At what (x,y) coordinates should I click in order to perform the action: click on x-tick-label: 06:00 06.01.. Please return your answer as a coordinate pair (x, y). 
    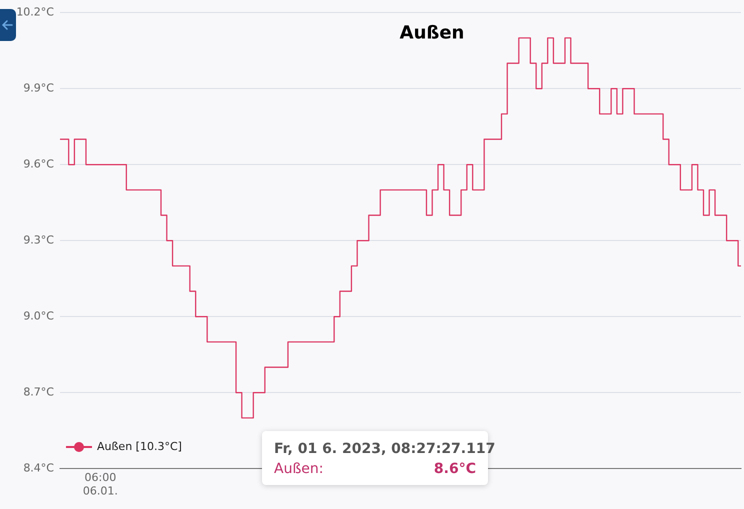
    Looking at the image, I should click on (100, 484).